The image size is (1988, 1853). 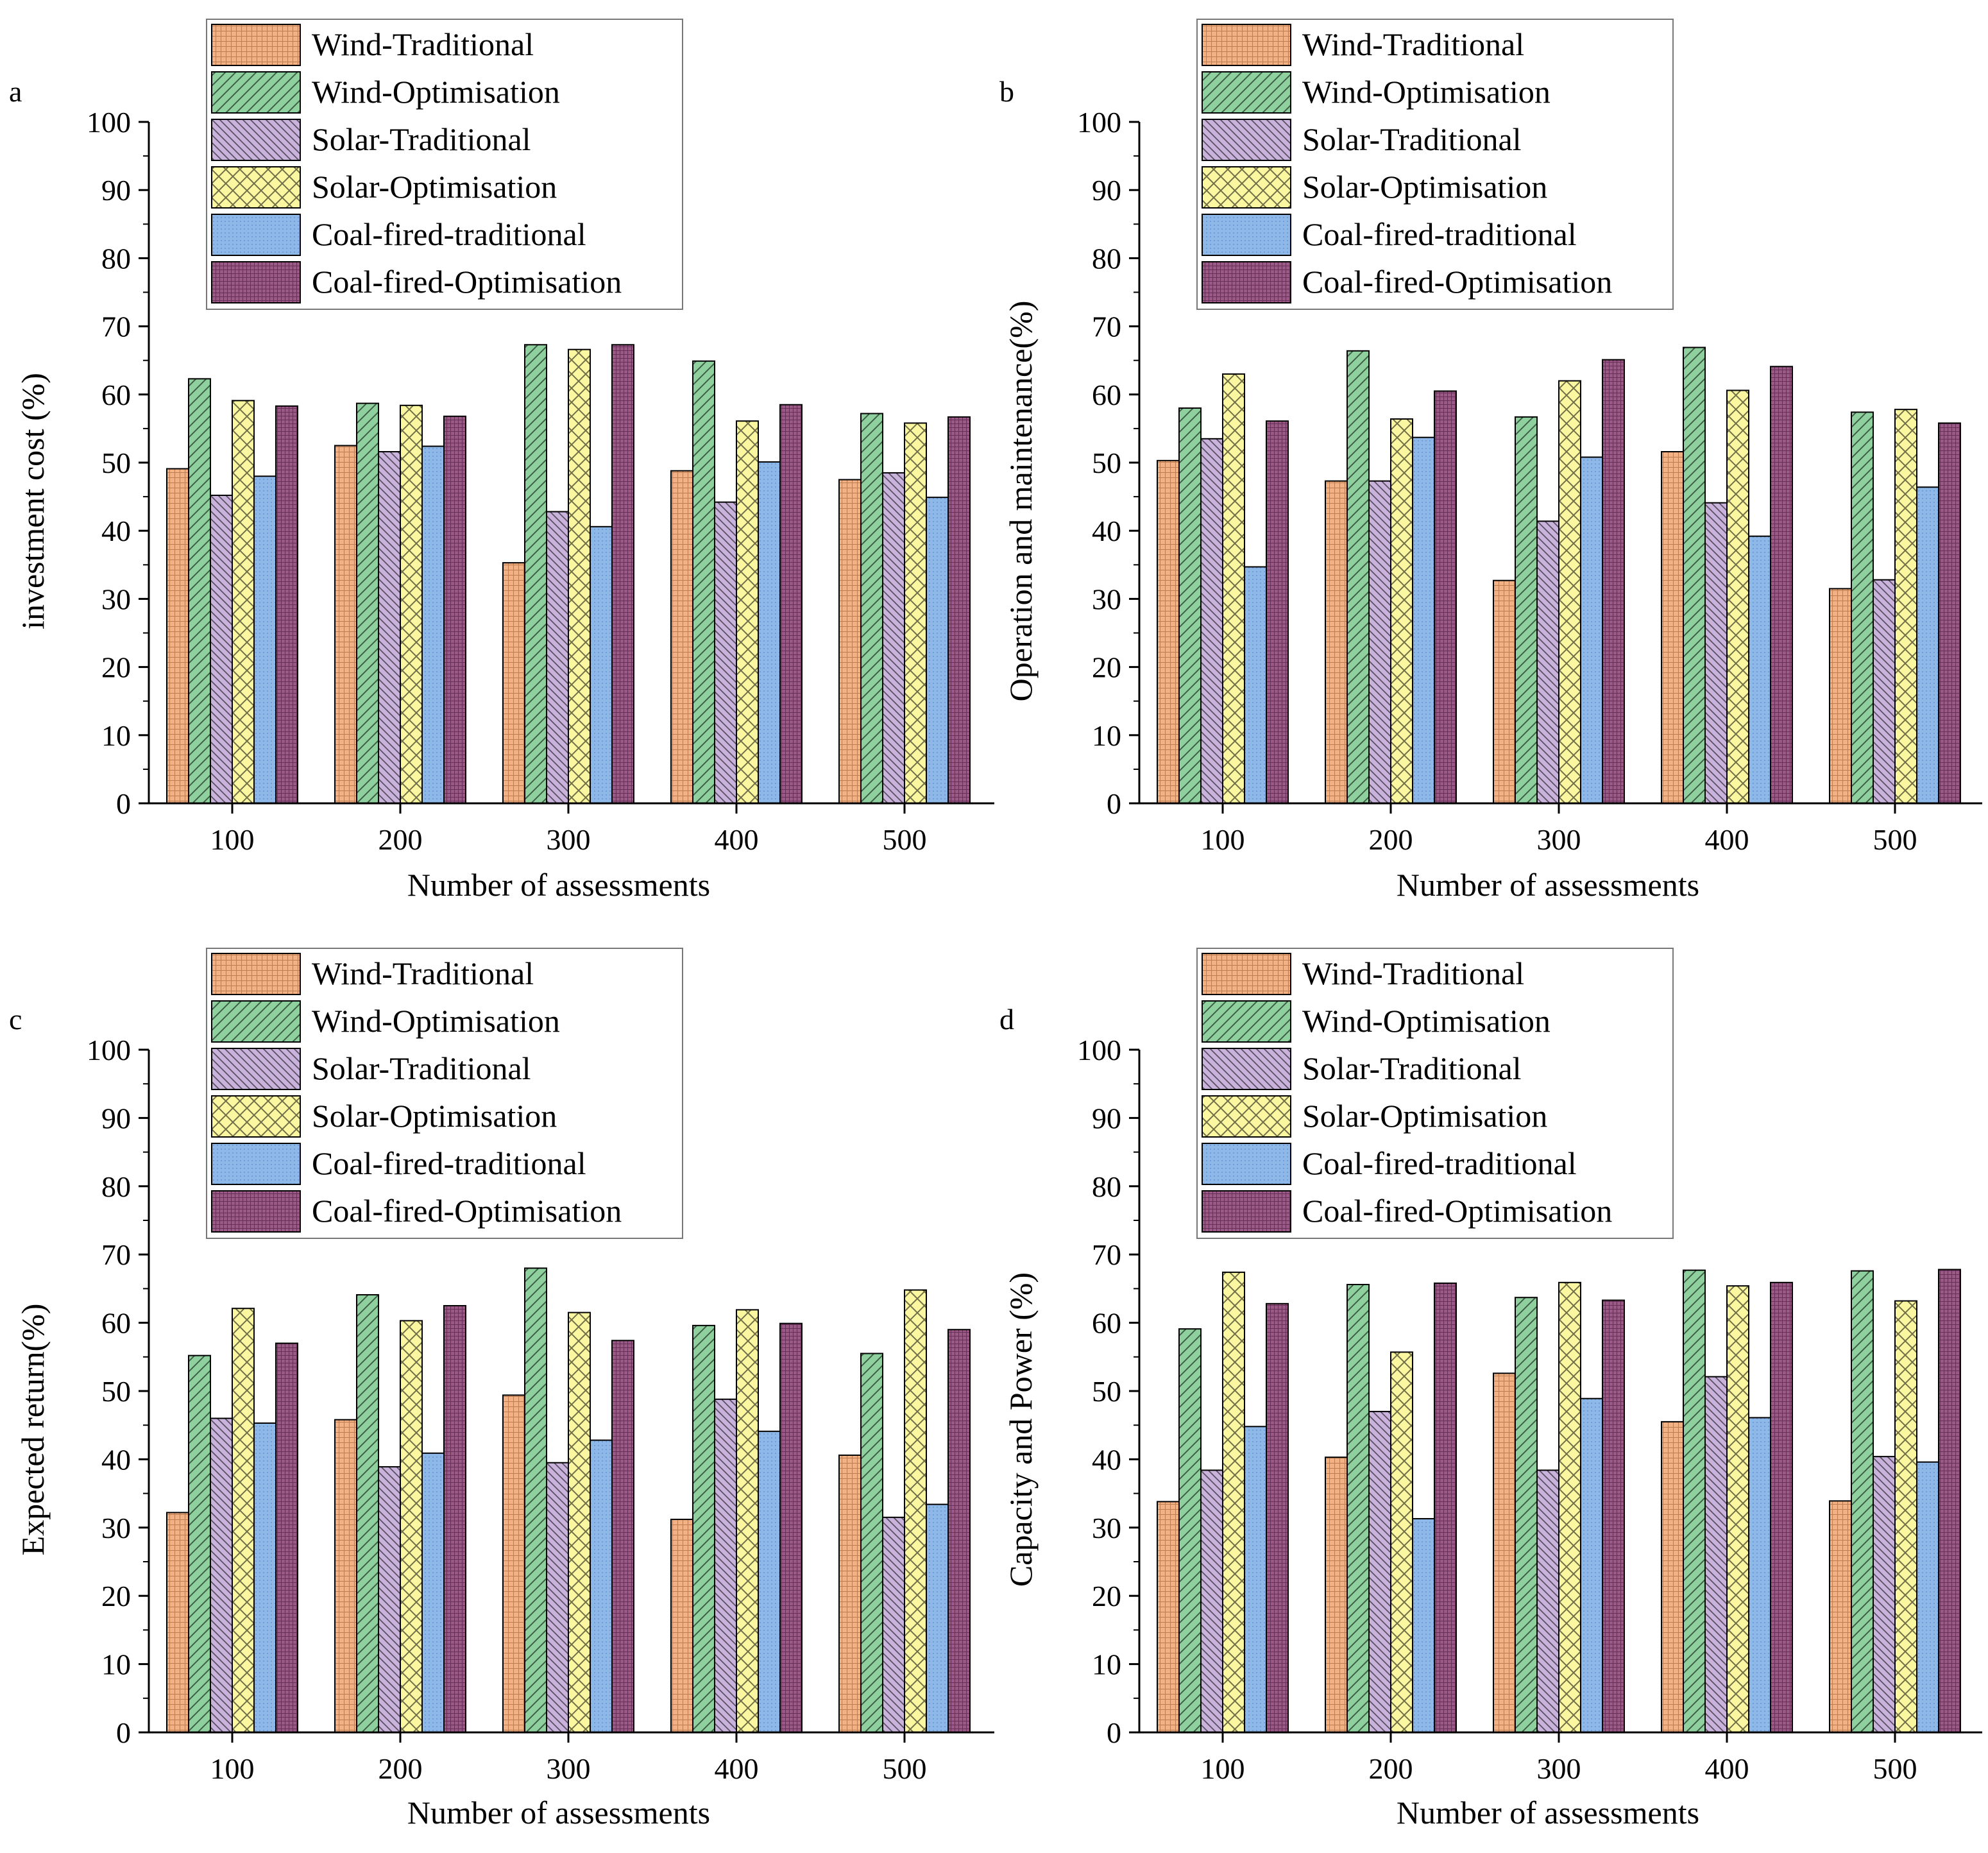 I want to click on y-axis-title: investment cost (%), so click(x=33, y=501).